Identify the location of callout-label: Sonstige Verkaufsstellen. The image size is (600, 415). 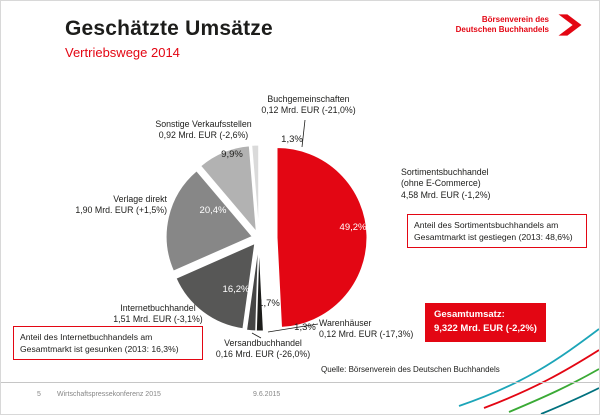
(203, 124).